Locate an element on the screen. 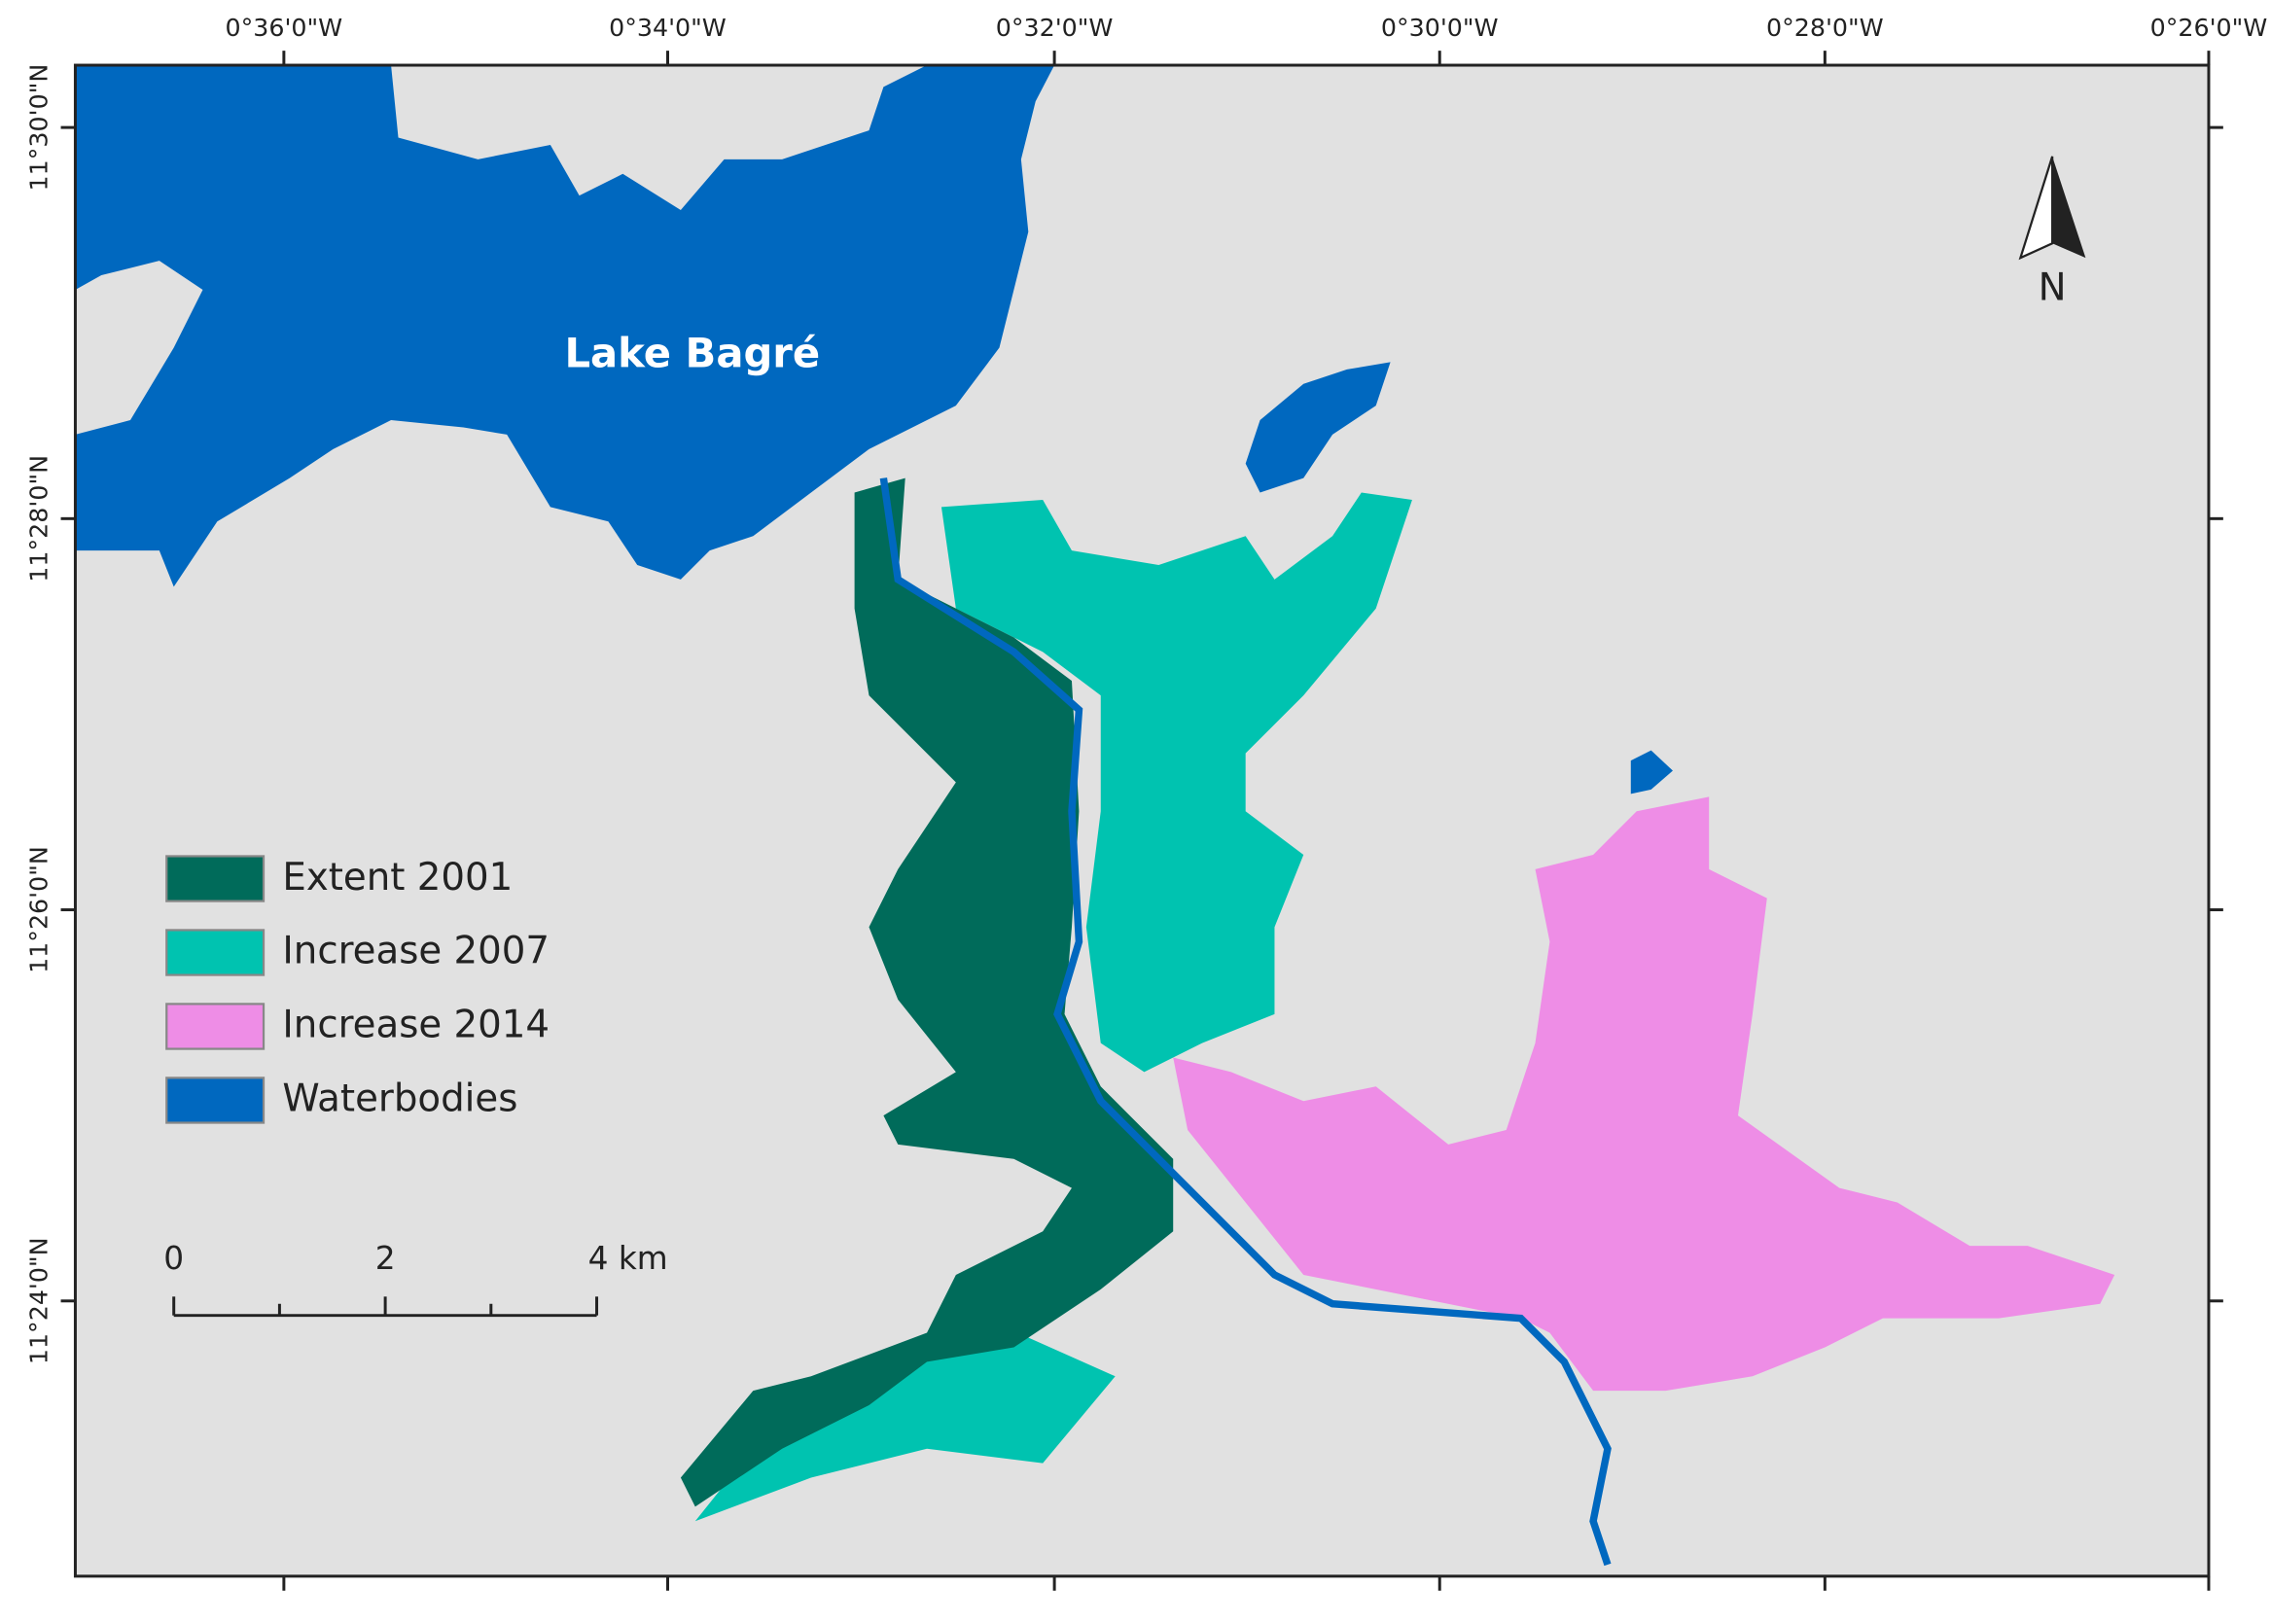  x-graticule-label: 0°30'0"W is located at coordinates (1440, 27).